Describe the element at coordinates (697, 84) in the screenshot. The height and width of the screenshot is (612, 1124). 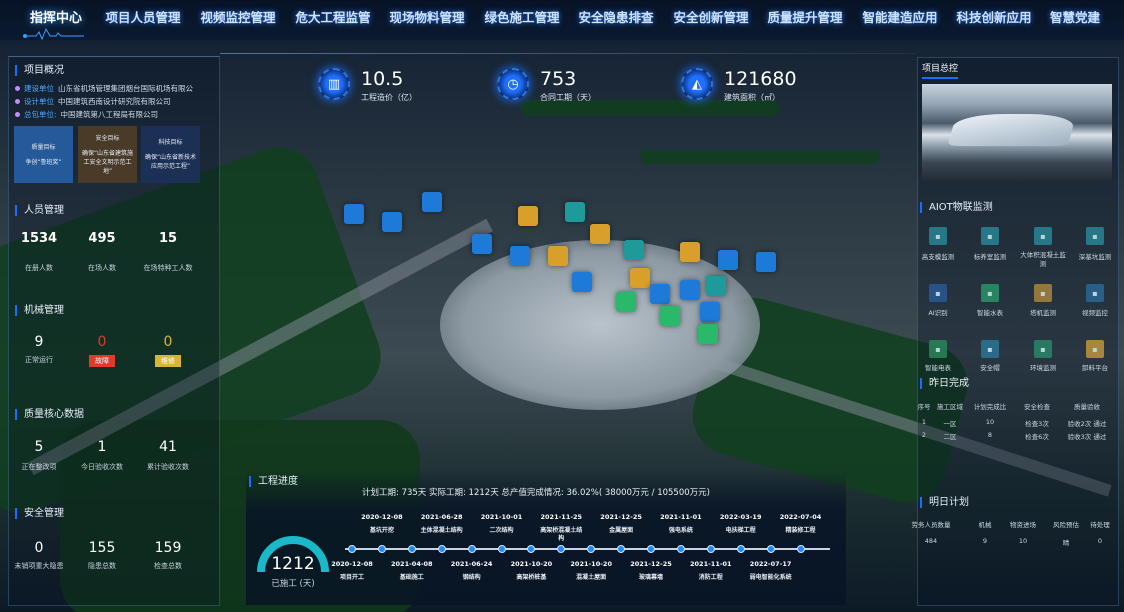
I see `area-chart-icon: ◭` at that location.